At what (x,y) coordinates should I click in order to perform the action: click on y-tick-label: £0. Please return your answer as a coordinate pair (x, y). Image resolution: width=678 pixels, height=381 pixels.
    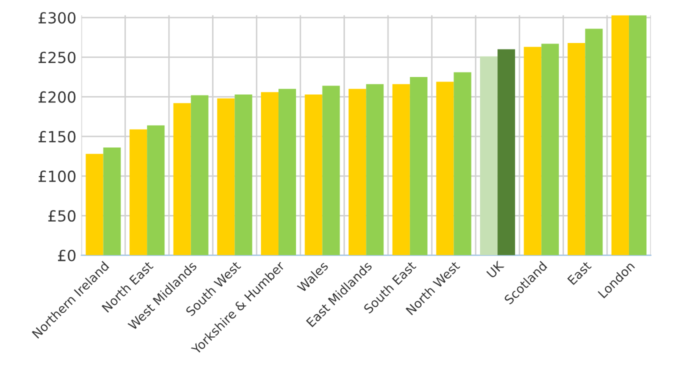
    Looking at the image, I should click on (67, 256).